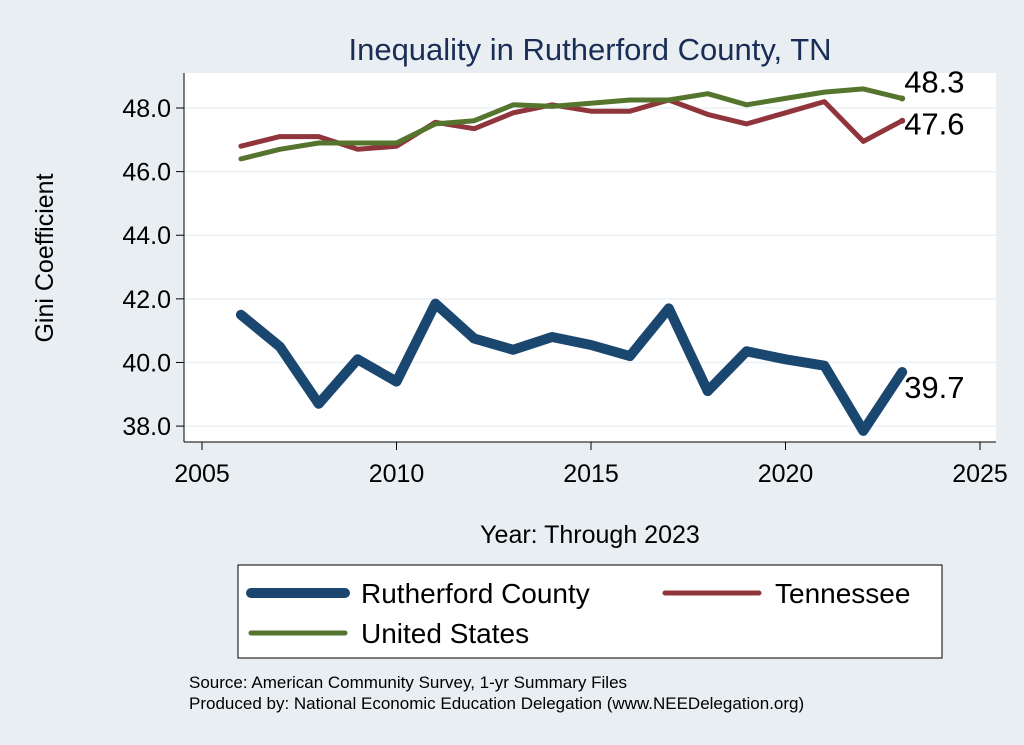  What do you see at coordinates (980, 474) in the screenshot?
I see `x-tick-label: 2025` at bounding box center [980, 474].